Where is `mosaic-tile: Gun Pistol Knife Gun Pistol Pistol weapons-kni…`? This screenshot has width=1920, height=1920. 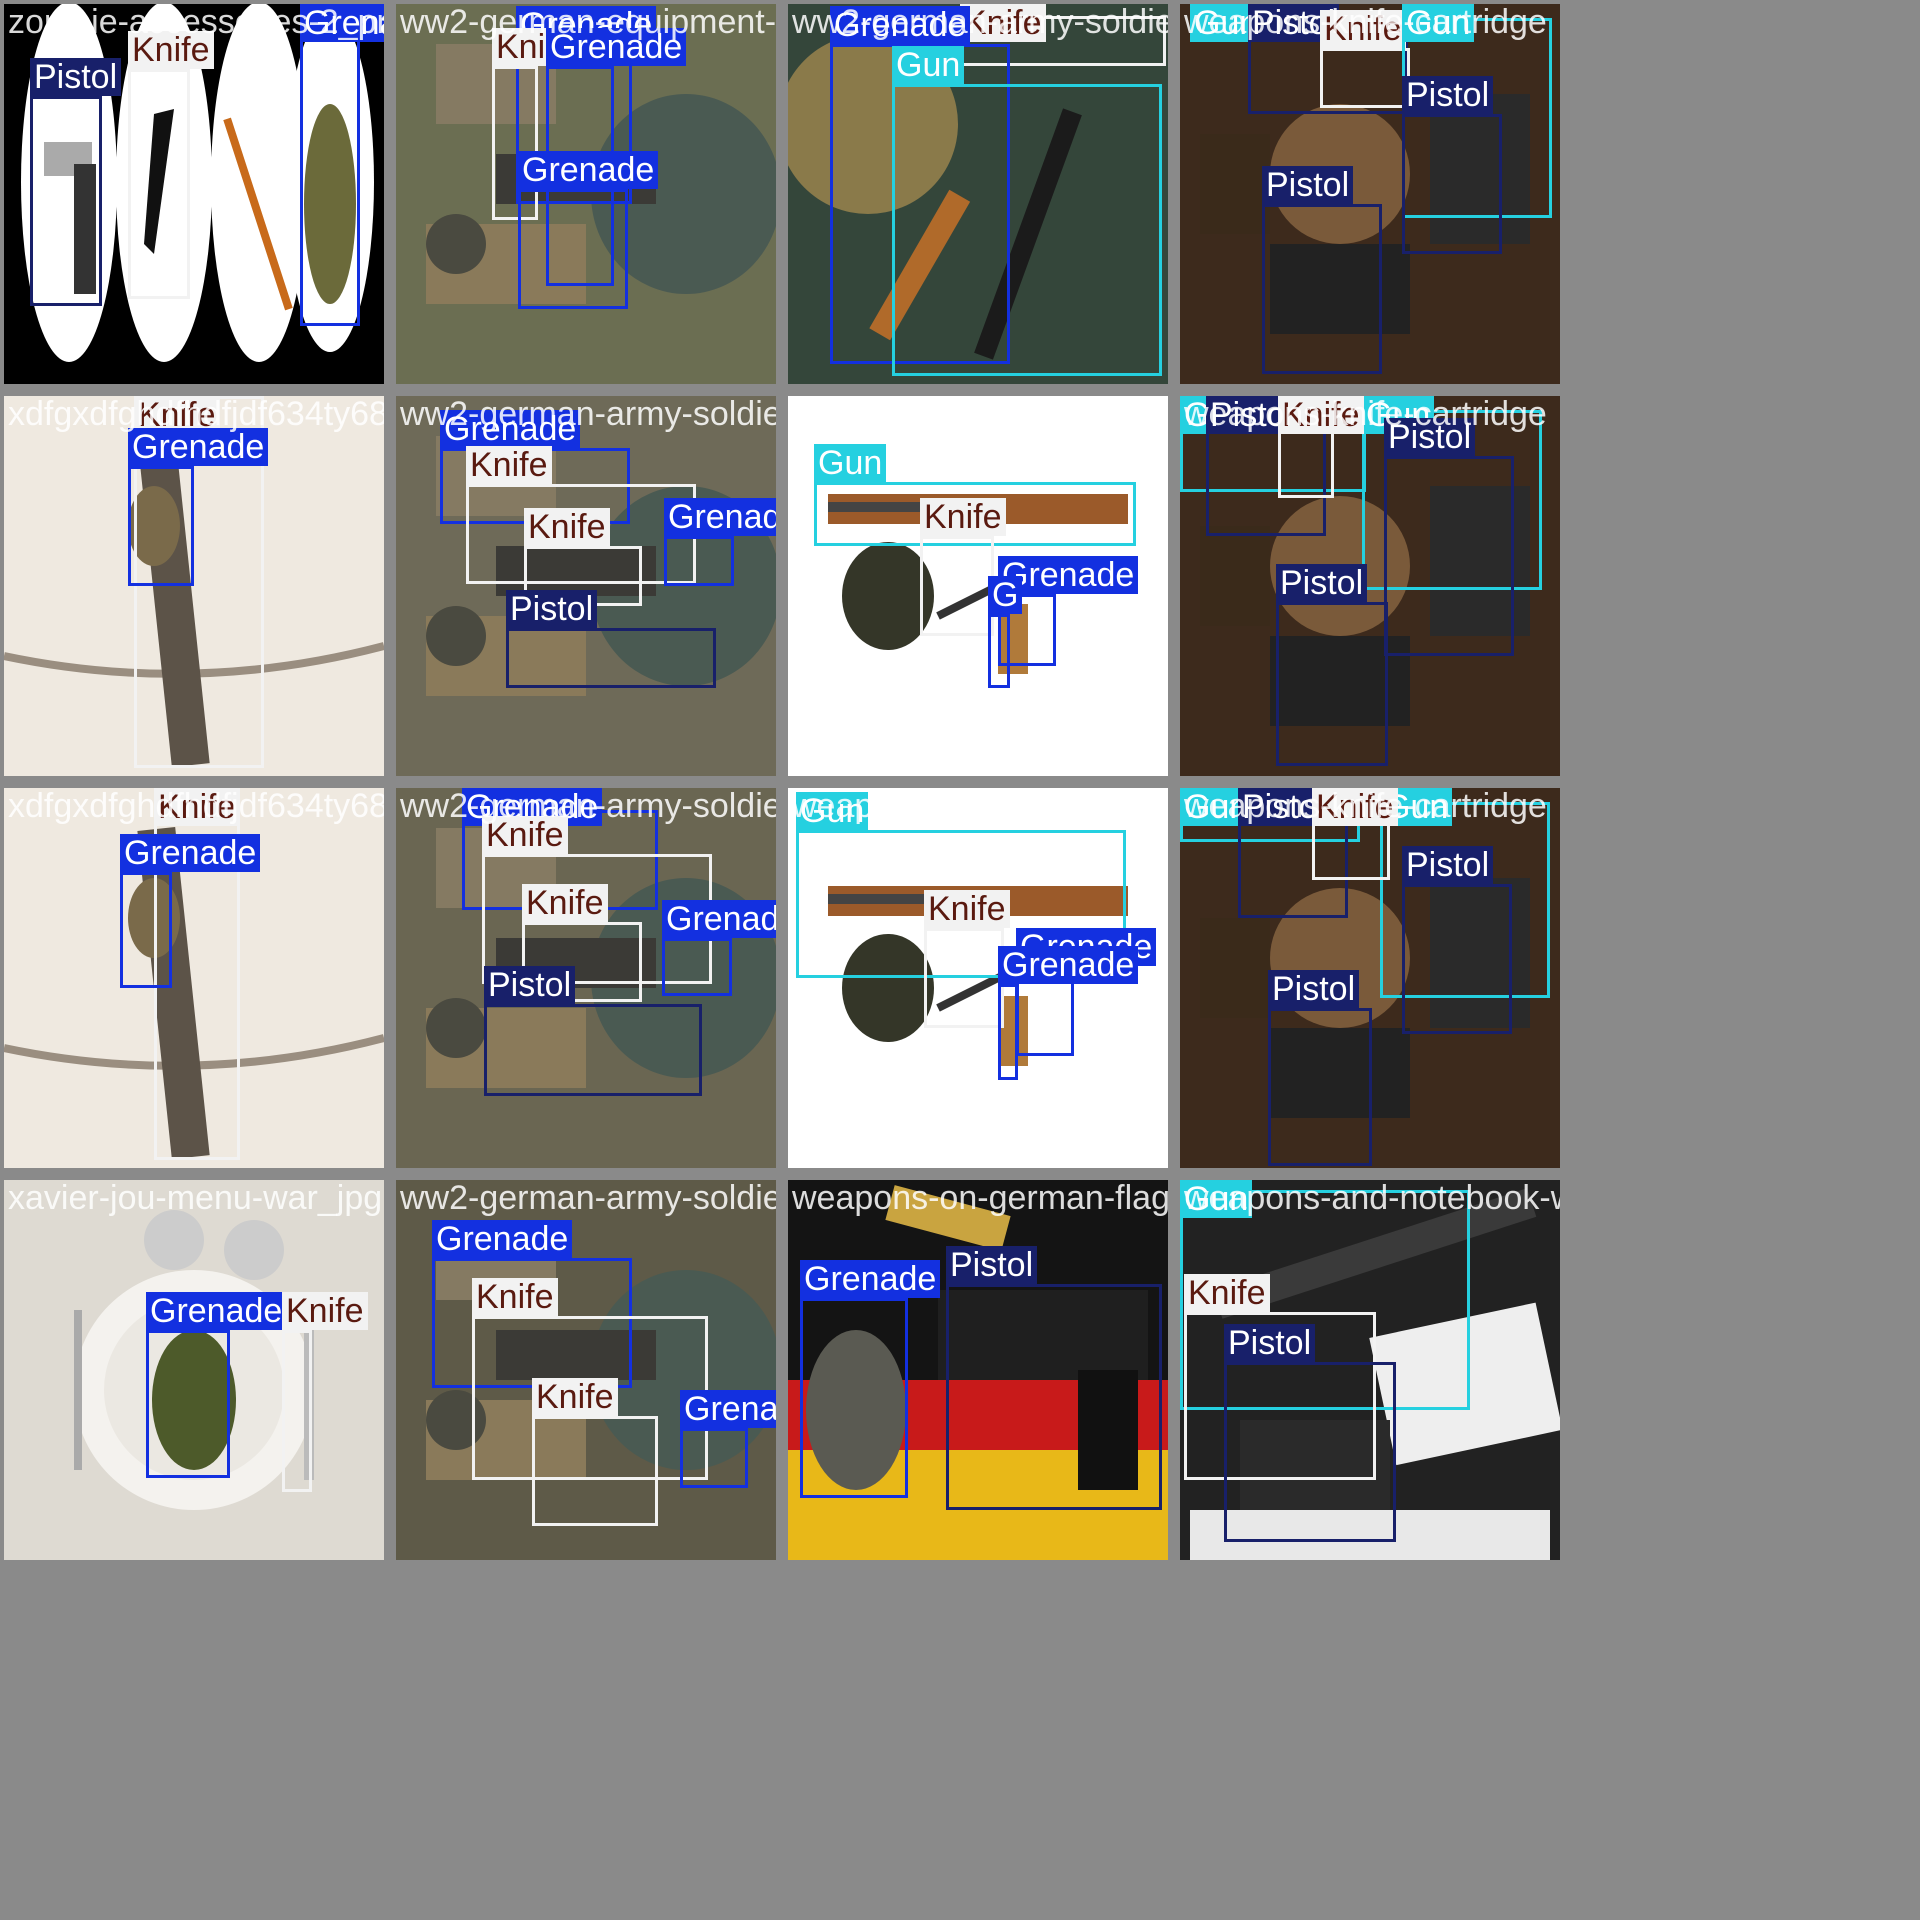 mosaic-tile: Gun Pistol Knife Gun Pistol Pistol weapons-kni… is located at coordinates (1370, 194).